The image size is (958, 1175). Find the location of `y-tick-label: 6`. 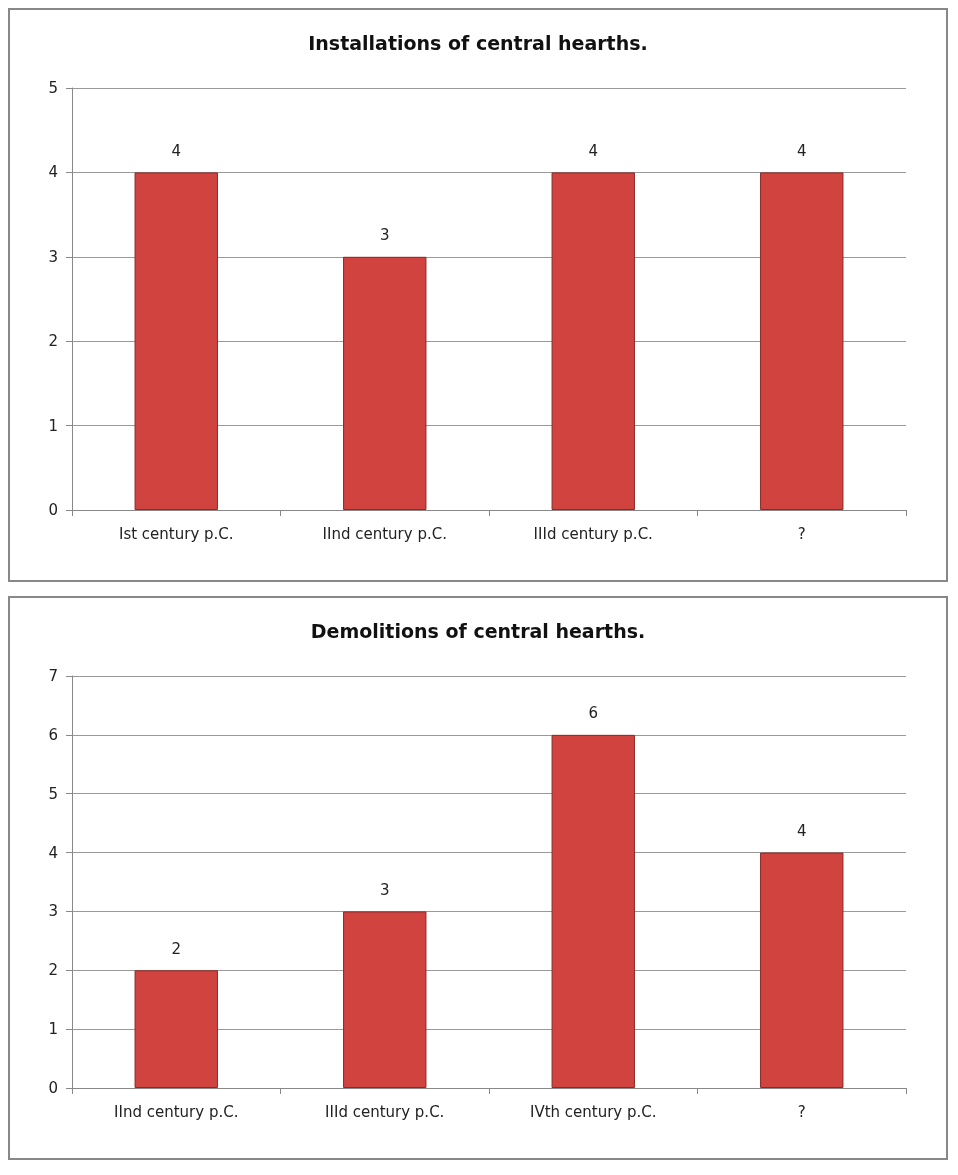

y-tick-label: 6 is located at coordinates (53, 734).